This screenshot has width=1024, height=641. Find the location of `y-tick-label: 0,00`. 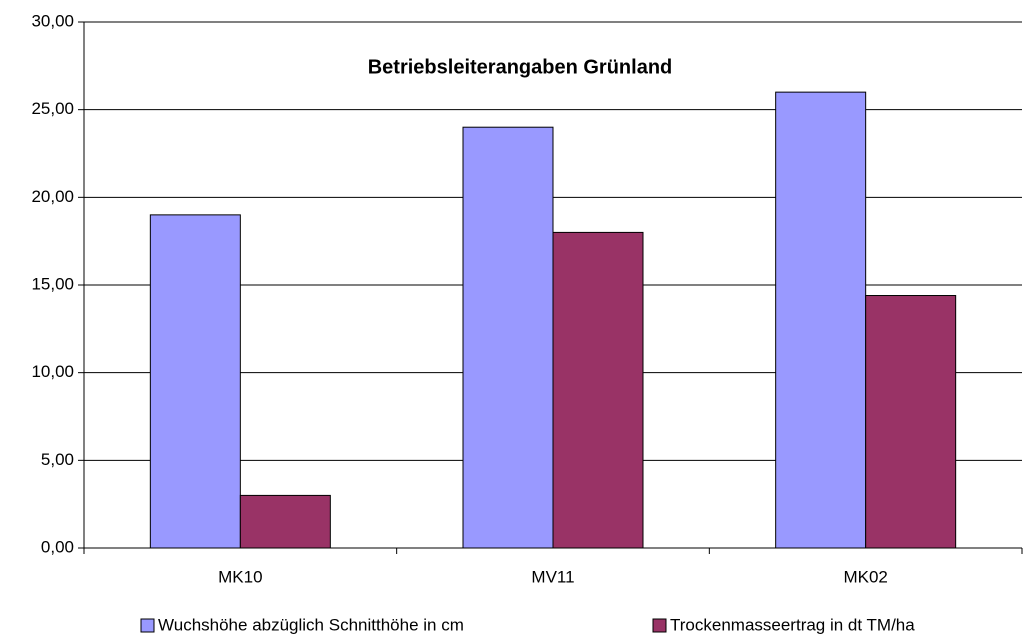

y-tick-label: 0,00 is located at coordinates (57, 546).